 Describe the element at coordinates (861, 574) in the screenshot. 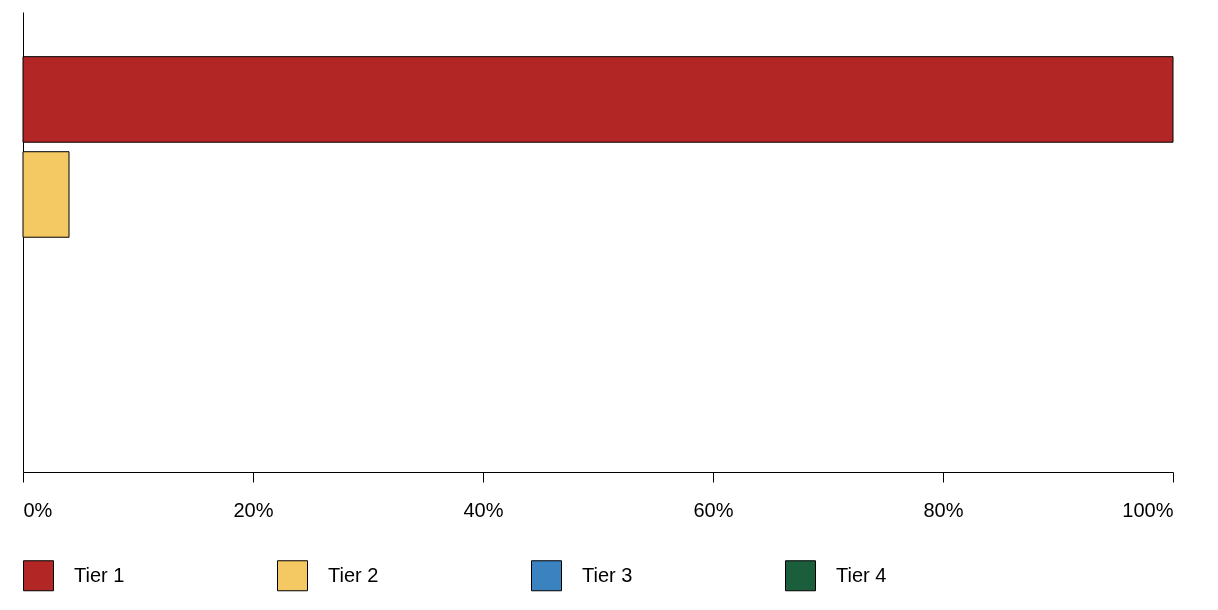

I see `legend-label: Tier 4` at that location.